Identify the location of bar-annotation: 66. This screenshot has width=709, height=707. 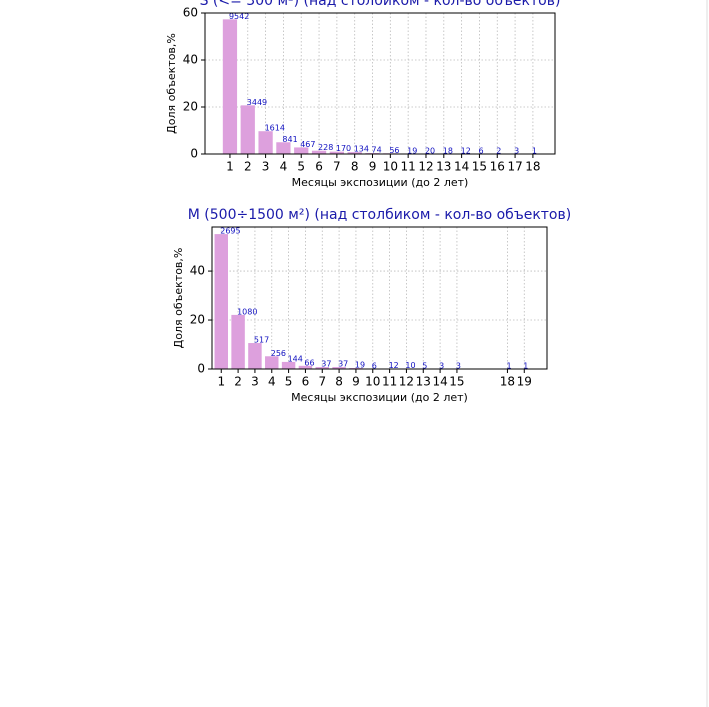
(309, 362).